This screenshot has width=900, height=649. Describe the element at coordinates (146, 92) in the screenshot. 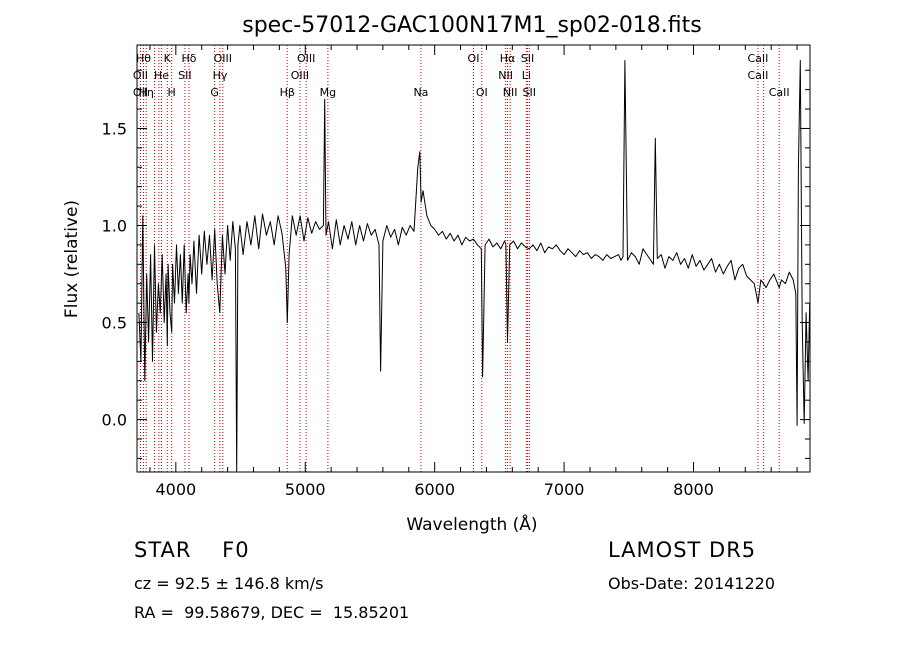

I see `line-label-18: Hη` at that location.